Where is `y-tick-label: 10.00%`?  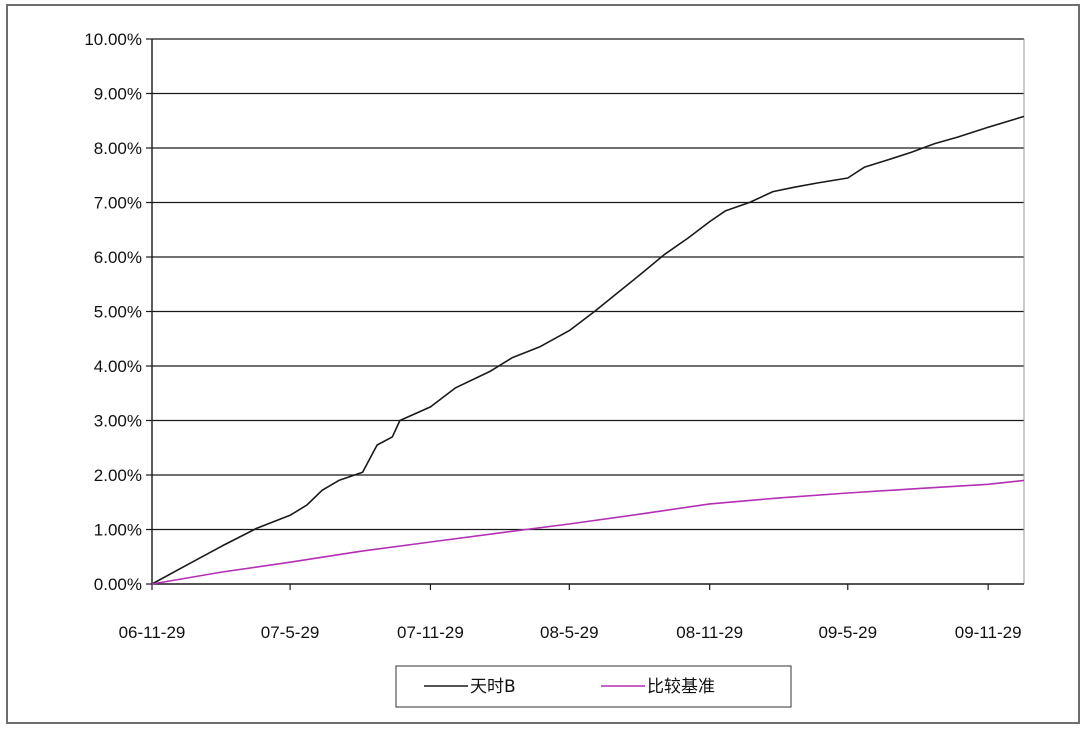
y-tick-label: 10.00% is located at coordinates (113, 39).